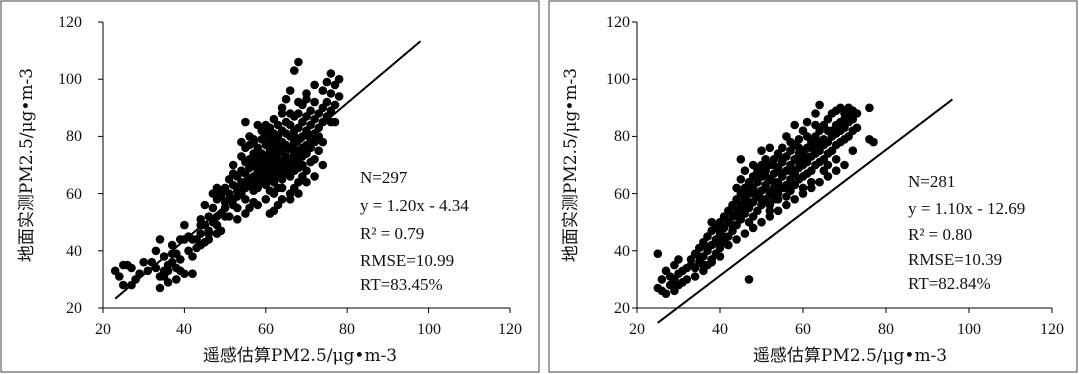  What do you see at coordinates (850, 356) in the screenshot?
I see `right-x-axis-title: 遥感估算PM2.5/μg•m-3` at bounding box center [850, 356].